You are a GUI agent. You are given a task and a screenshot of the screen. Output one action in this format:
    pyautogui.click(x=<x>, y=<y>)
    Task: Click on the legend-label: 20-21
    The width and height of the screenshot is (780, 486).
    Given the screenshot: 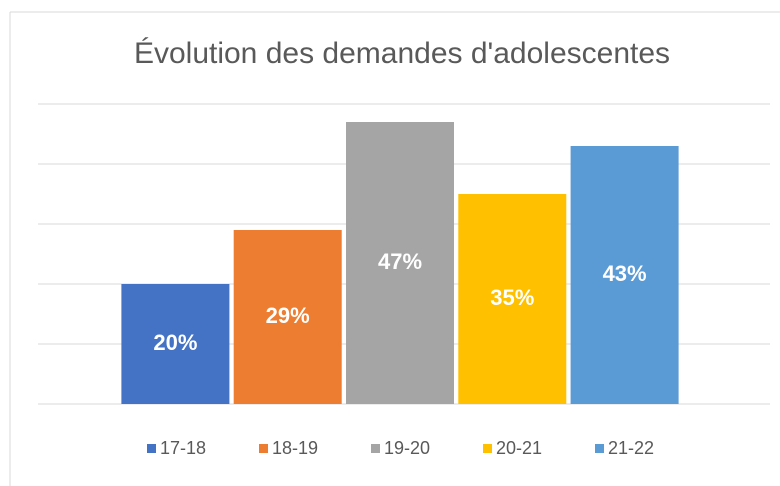 What is the action you would take?
    pyautogui.click(x=519, y=448)
    